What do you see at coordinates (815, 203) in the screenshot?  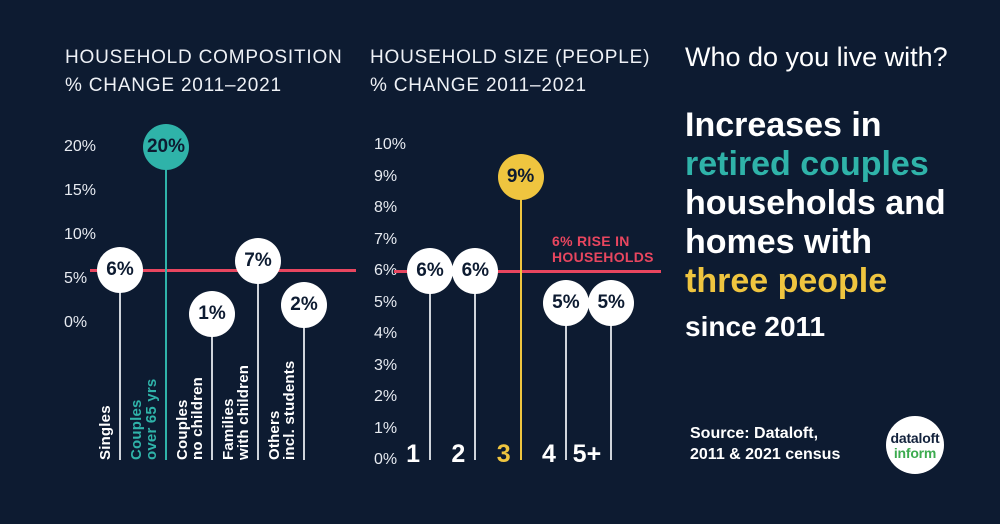 I see `statement-line: households and` at bounding box center [815, 203].